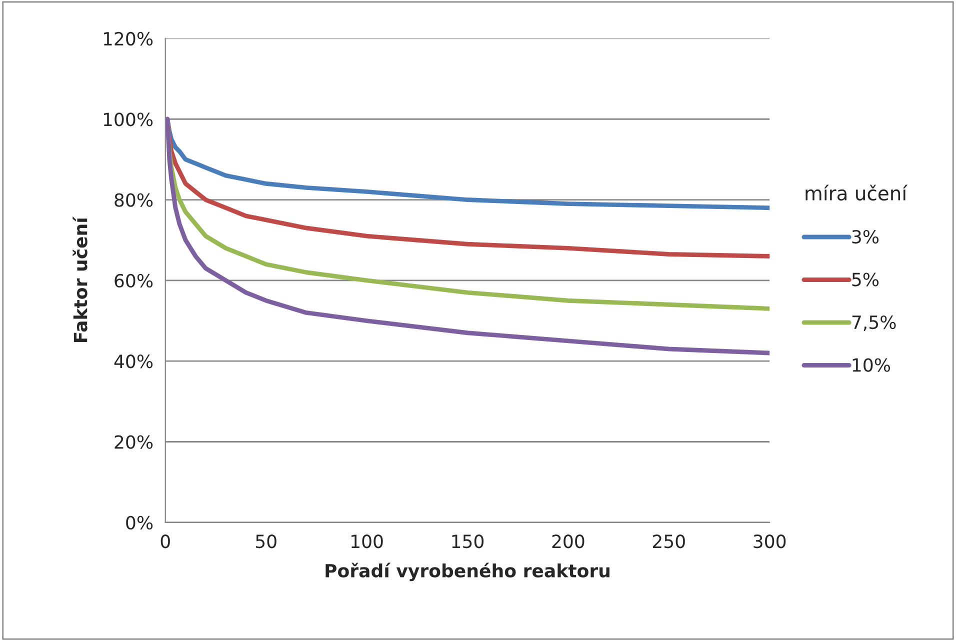  What do you see at coordinates (133, 361) in the screenshot?
I see `y-tick-label: 40%` at bounding box center [133, 361].